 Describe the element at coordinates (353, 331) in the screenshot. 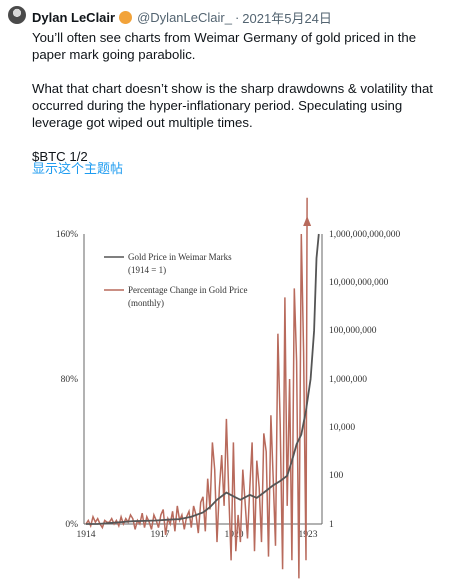

I see `right-tick-label: 100,000,000` at that location.